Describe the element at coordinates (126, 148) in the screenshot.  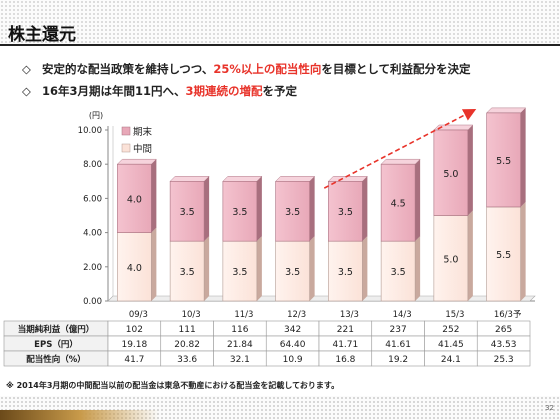
I see `legend-swatch-interim` at that location.